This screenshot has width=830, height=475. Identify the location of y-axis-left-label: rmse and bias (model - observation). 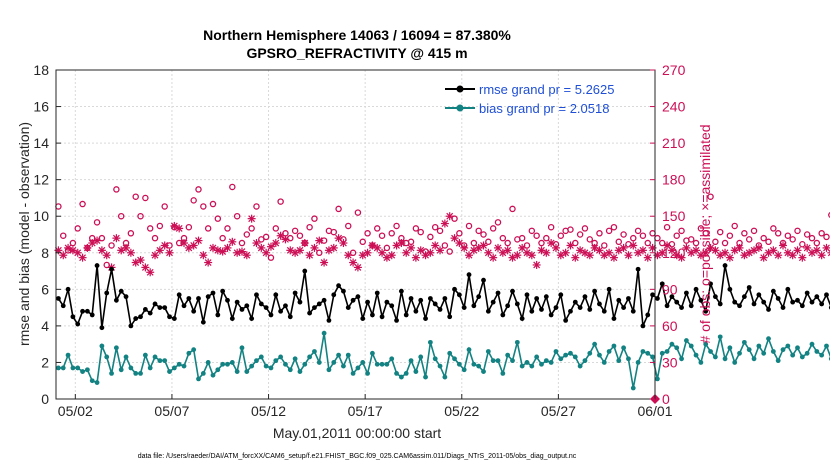
(24, 234).